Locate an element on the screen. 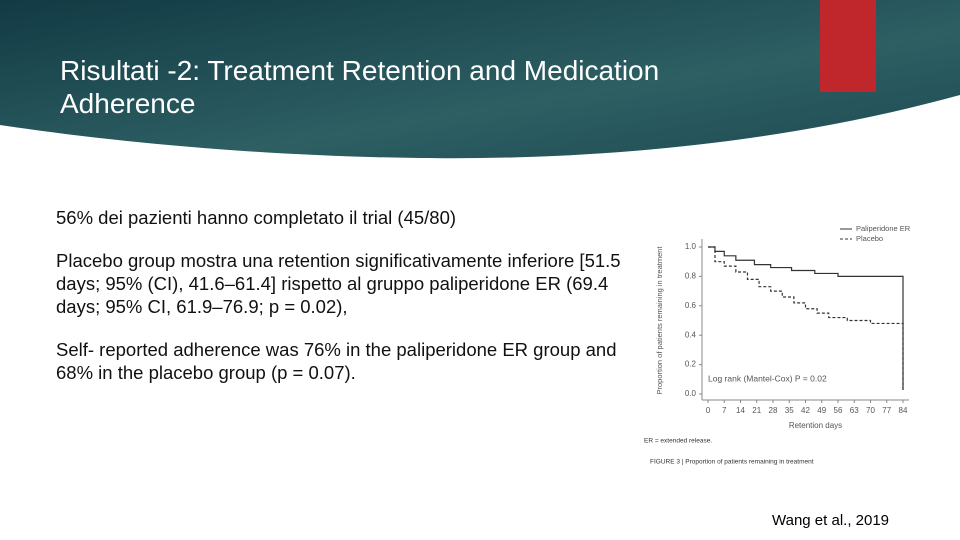 This screenshot has width=960, height=540. x-tick-label: 42 is located at coordinates (805, 410).